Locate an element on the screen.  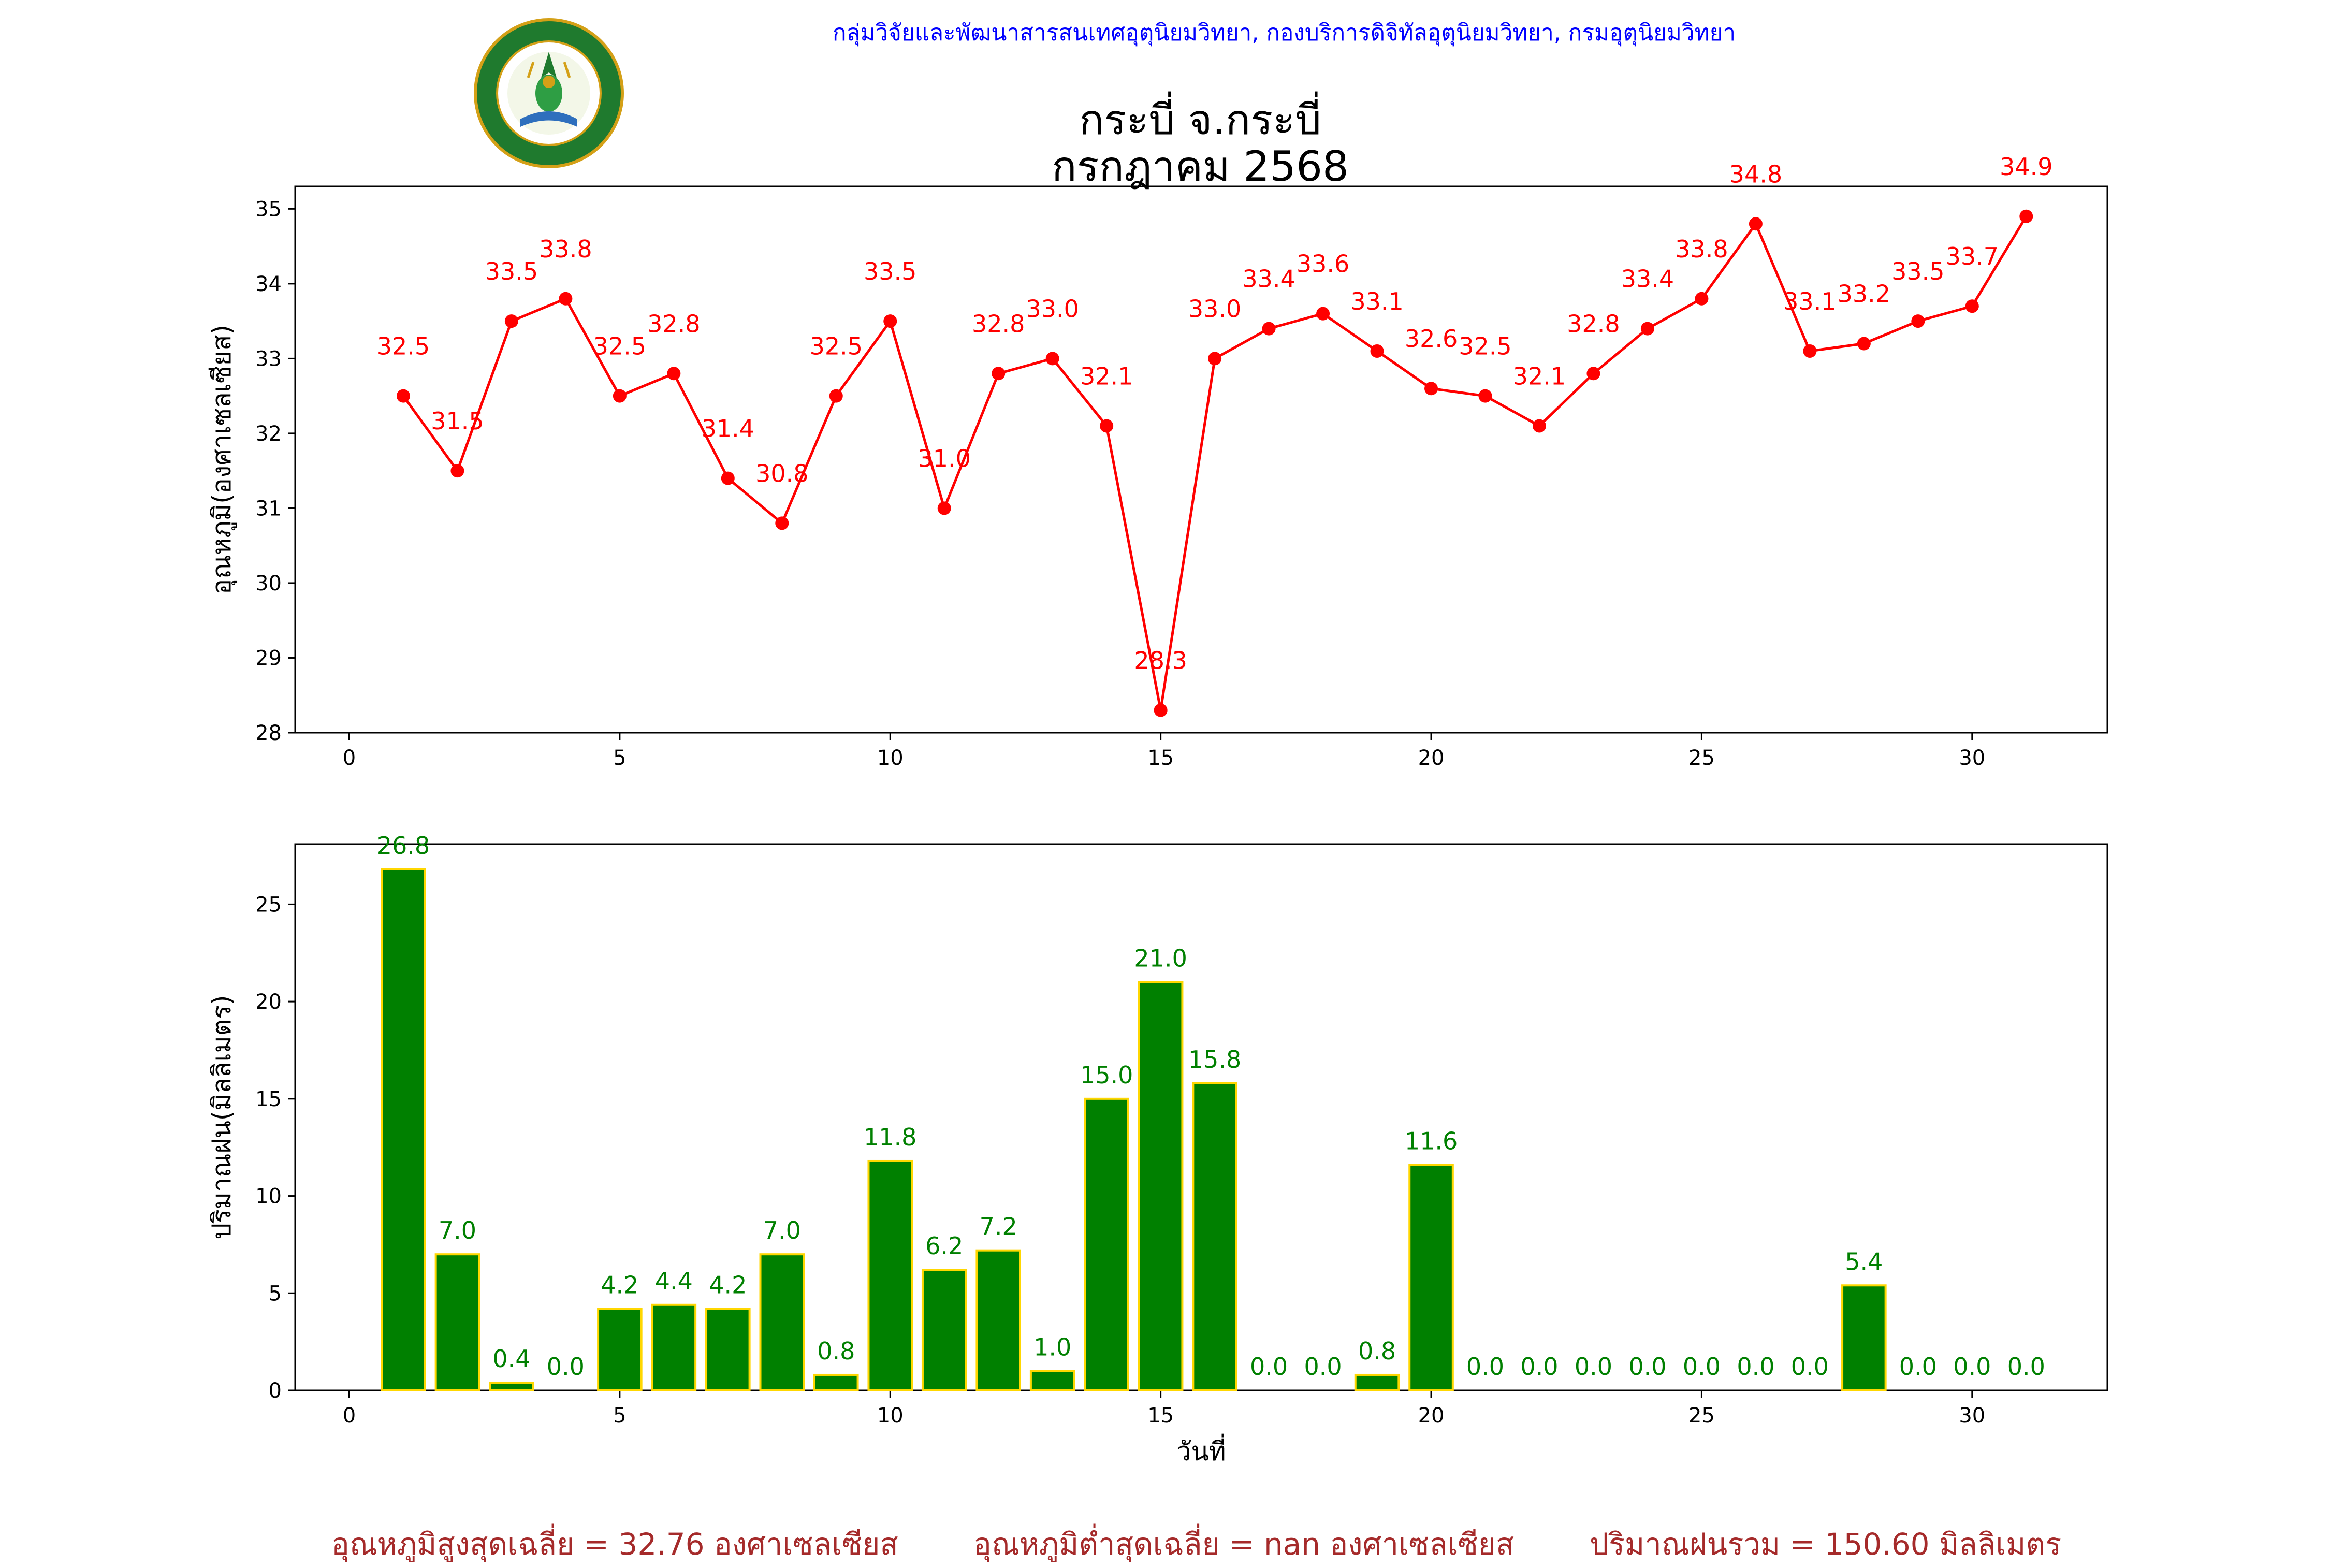
temperature-data-label: 33.2 is located at coordinates (1864, 294).